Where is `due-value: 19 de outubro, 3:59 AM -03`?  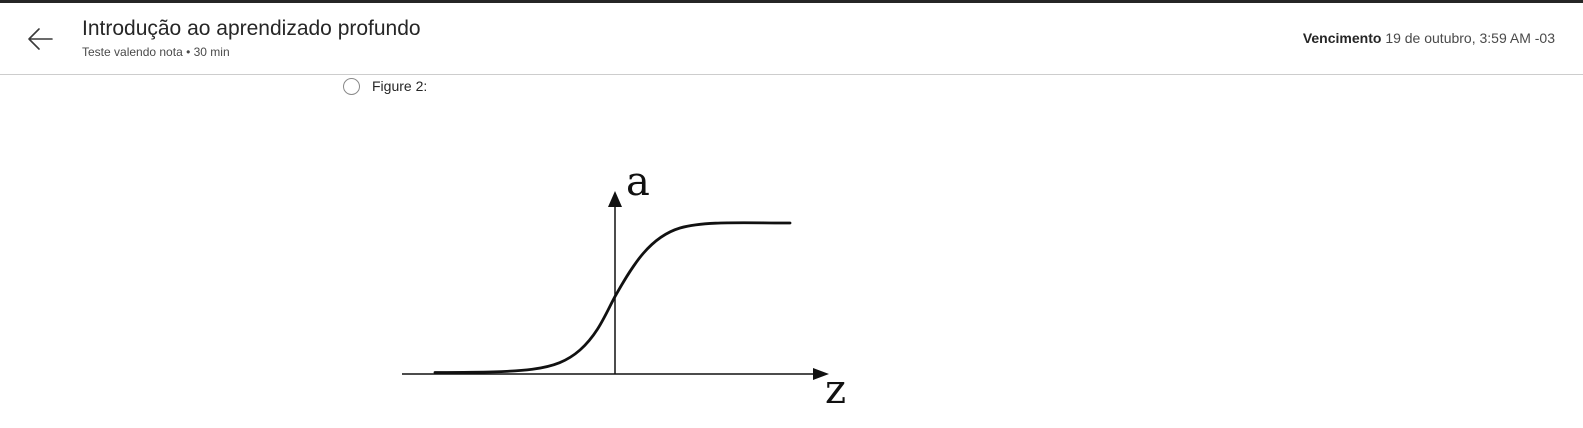
due-value: 19 de outubro, 3:59 AM -03 is located at coordinates (1470, 38).